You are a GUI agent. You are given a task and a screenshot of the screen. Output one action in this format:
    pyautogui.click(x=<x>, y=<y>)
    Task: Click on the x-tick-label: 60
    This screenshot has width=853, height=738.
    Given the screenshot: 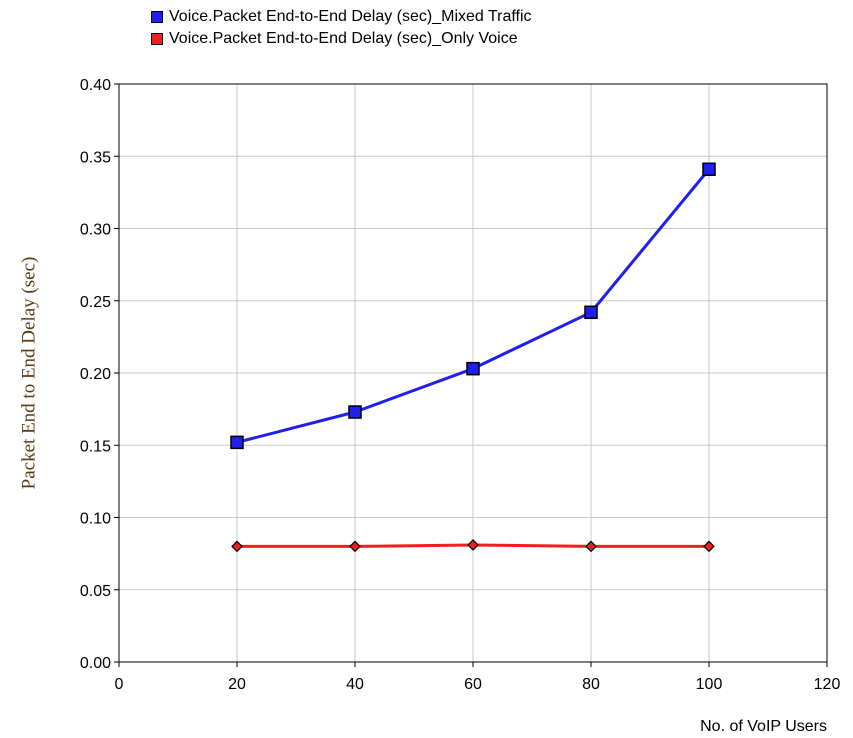 What is the action you would take?
    pyautogui.click(x=473, y=684)
    